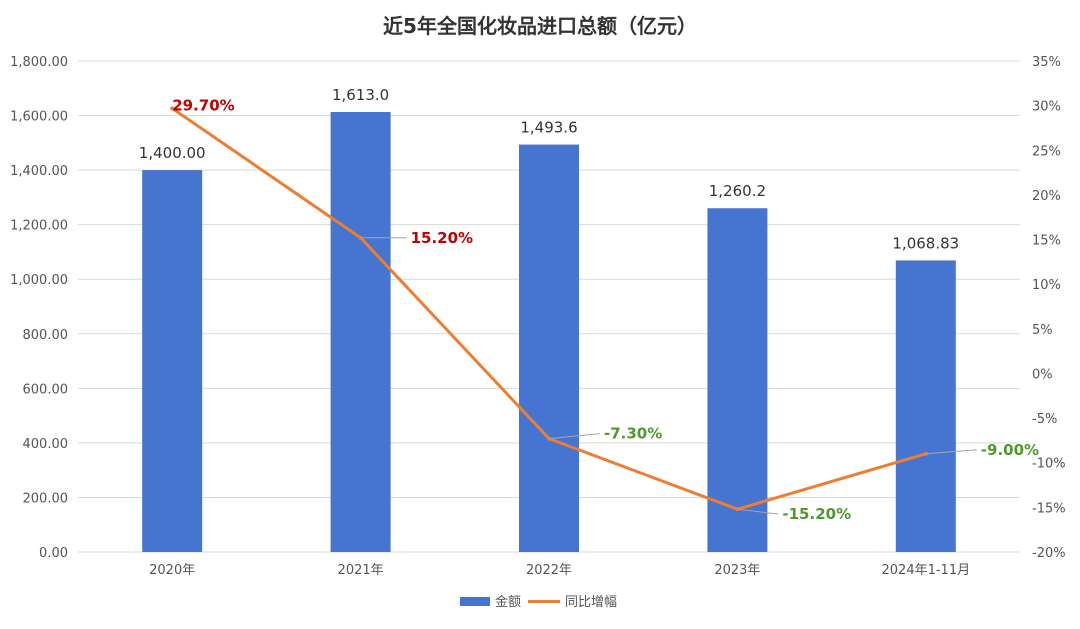 The image size is (1080, 629). What do you see at coordinates (442, 238) in the screenshot?
I see `growth-value-label: 15.20%` at bounding box center [442, 238].